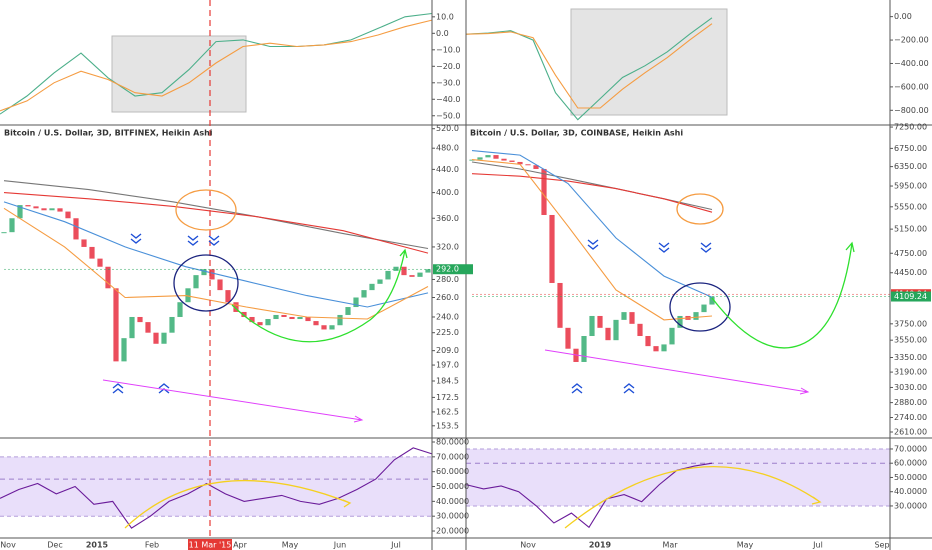  I want to click on y-tick-label: 4750.00, so click(910, 253).